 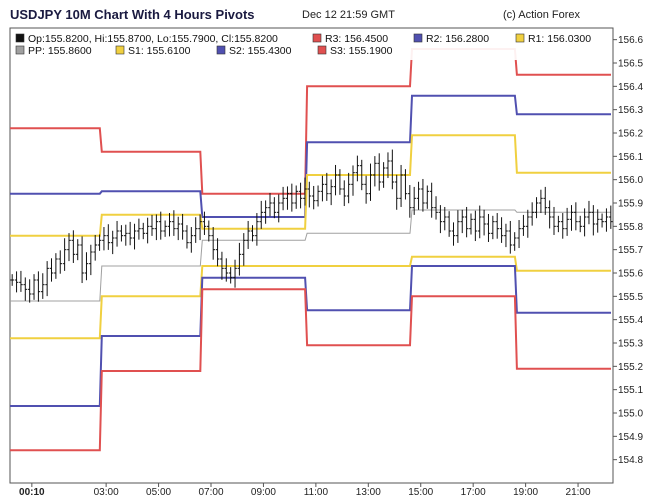 What do you see at coordinates (630, 227) in the screenshot?
I see `y-tick-label: 155.8` at bounding box center [630, 227].